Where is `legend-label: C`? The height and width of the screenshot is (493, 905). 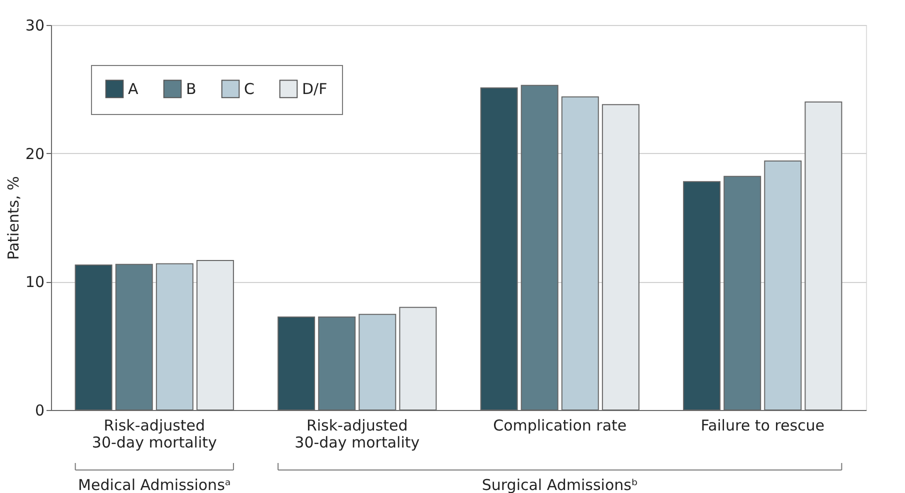
legend-label: C is located at coordinates (249, 89).